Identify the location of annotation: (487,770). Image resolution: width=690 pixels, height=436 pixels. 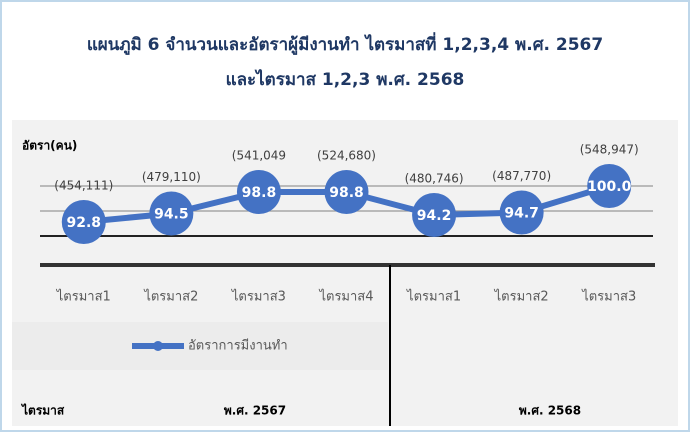
(521, 176).